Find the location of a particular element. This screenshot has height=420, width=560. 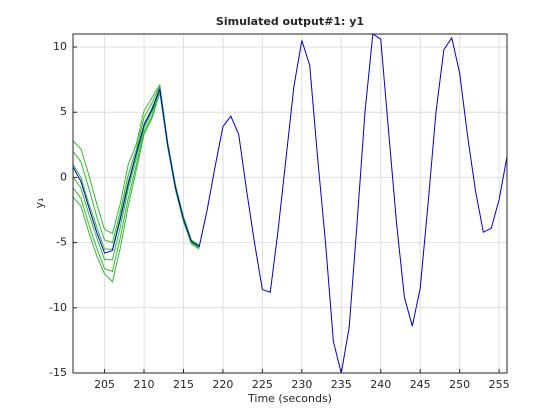

x-tick-label: 245 is located at coordinates (420, 384).